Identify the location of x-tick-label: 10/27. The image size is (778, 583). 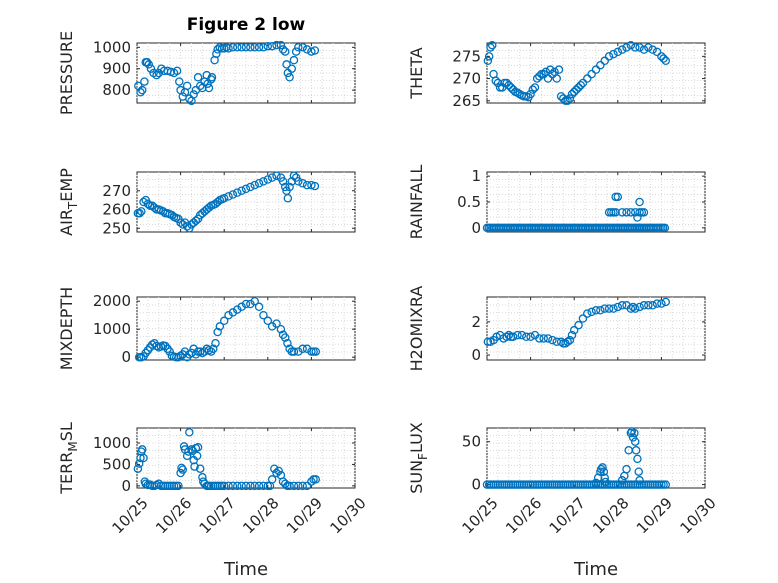
(567, 515).